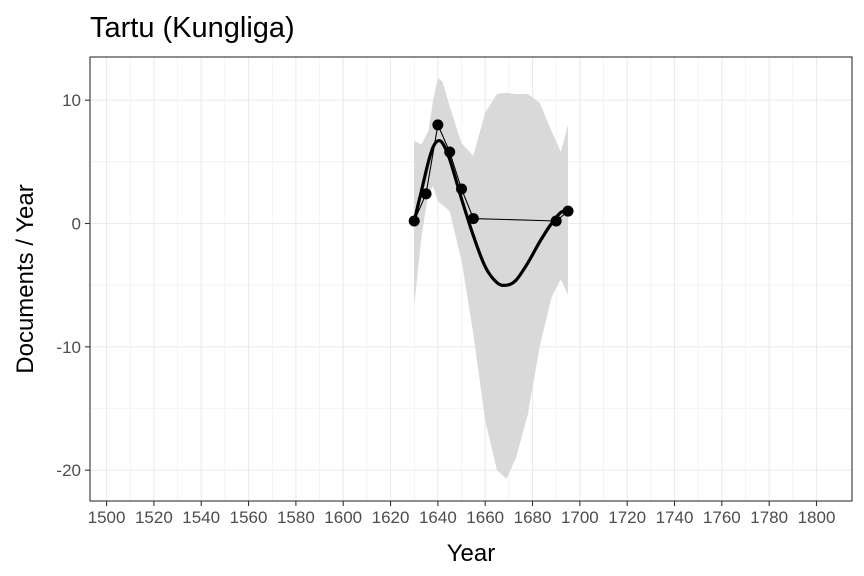 This screenshot has height=576, width=864. What do you see at coordinates (485, 517) in the screenshot?
I see `x-tick-label: 1660` at bounding box center [485, 517].